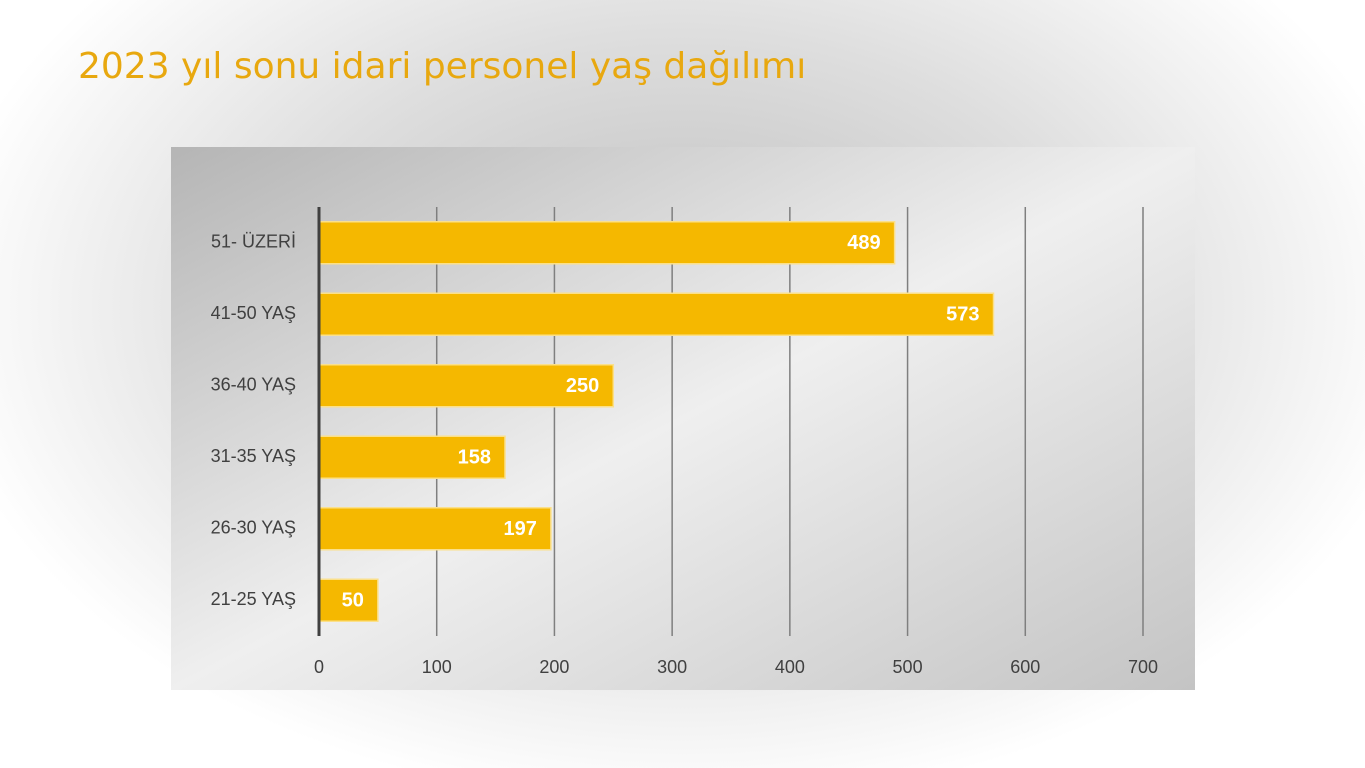  I want to click on data-label: 158, so click(474, 458).